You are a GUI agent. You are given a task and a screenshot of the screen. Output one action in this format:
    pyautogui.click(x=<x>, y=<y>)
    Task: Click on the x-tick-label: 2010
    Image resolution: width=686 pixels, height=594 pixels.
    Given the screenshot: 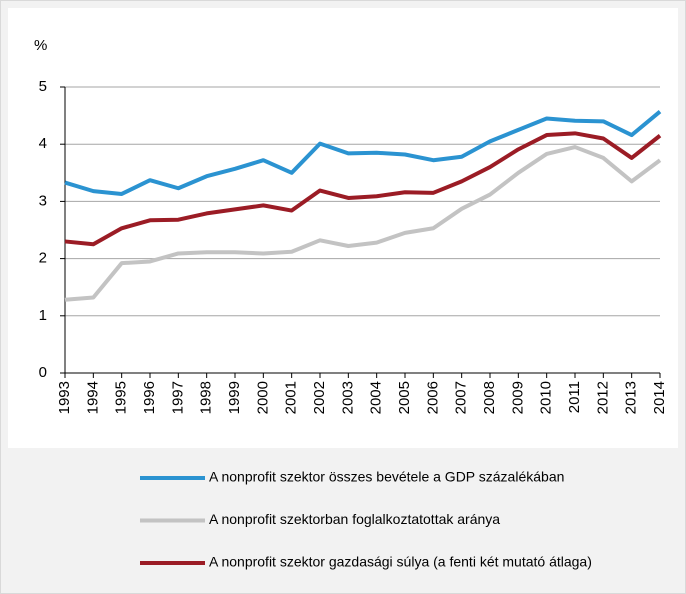 What is the action you would take?
    pyautogui.click(x=546, y=397)
    